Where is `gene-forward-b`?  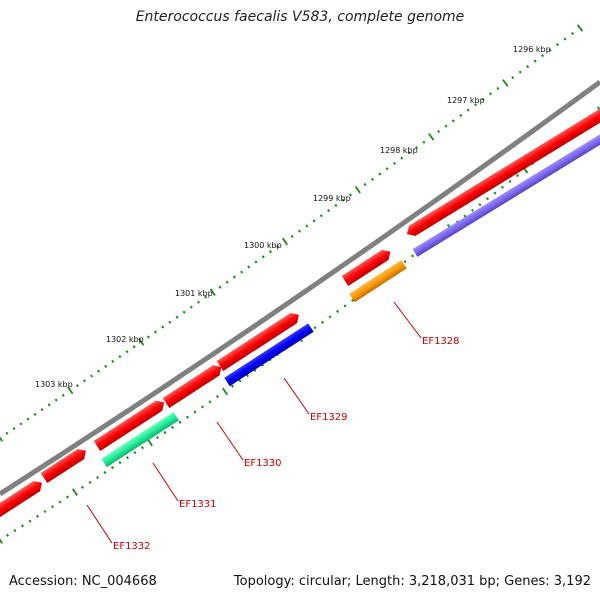 gene-forward-b is located at coordinates (259, 341).